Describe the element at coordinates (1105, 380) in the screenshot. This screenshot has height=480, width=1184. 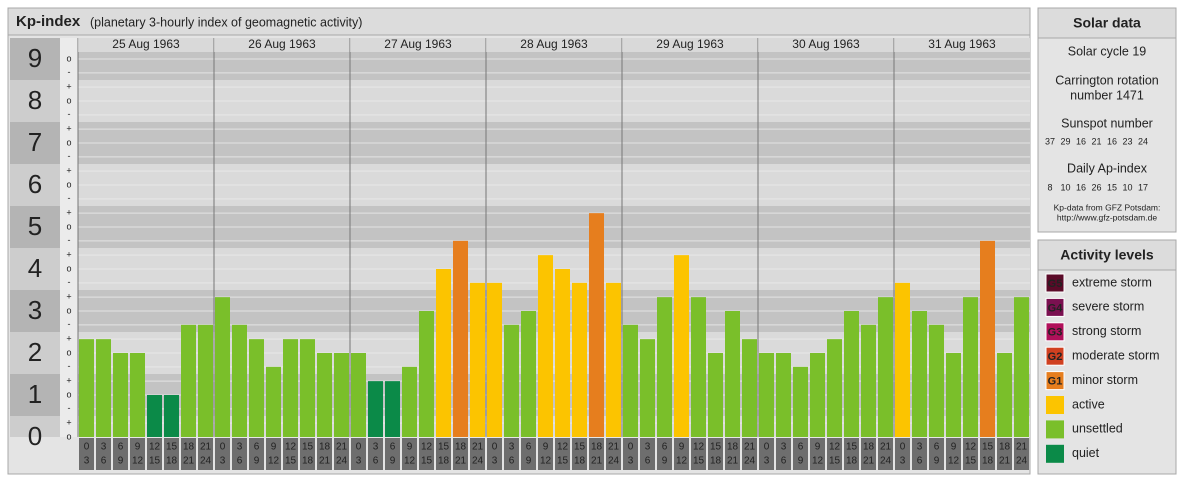
I see `legend-label: minor storm` at that location.